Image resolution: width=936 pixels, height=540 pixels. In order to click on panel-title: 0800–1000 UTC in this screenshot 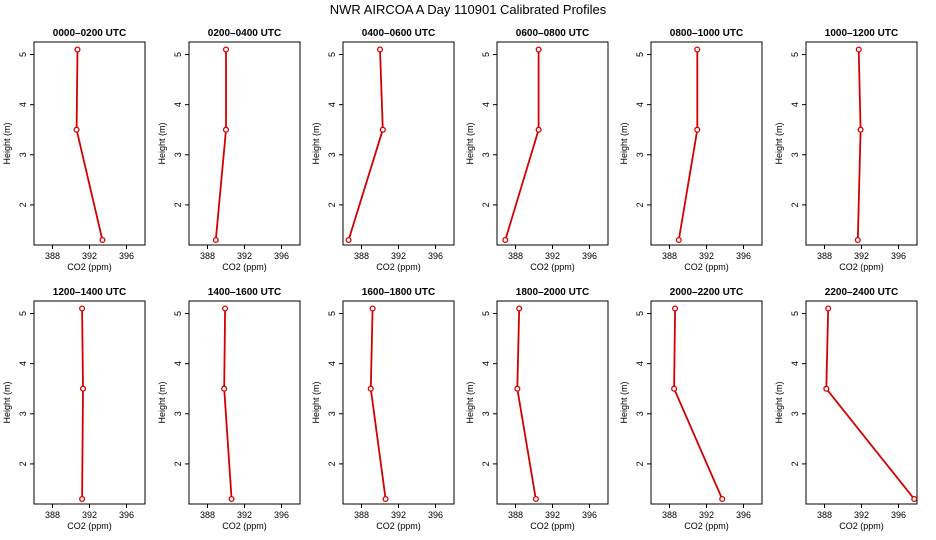, I will do `click(706, 33)`.